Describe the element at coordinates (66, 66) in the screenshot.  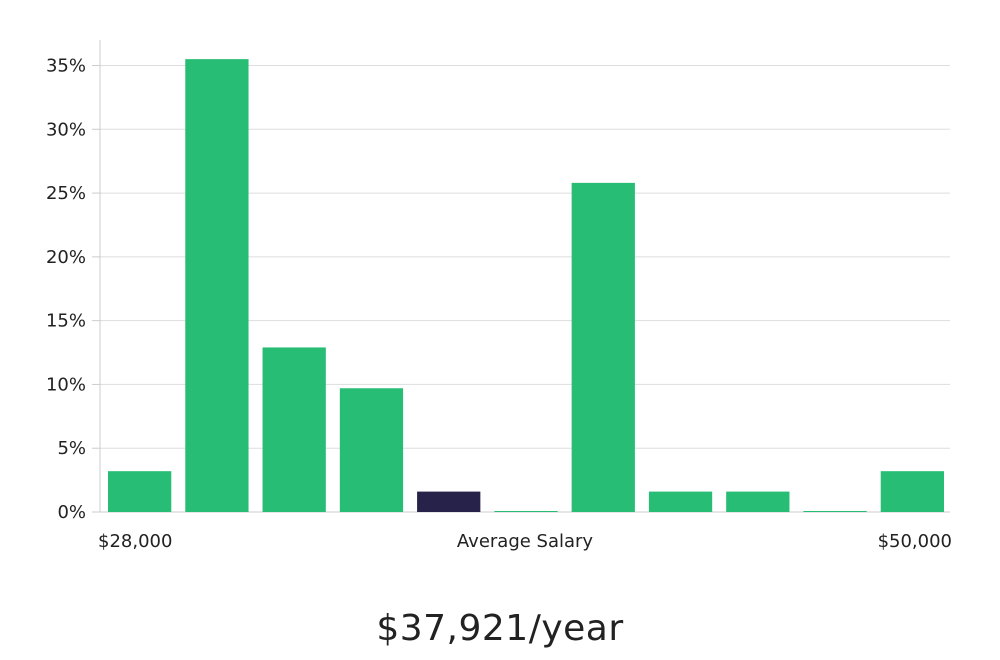
I see `y-tick-label: 35%` at that location.